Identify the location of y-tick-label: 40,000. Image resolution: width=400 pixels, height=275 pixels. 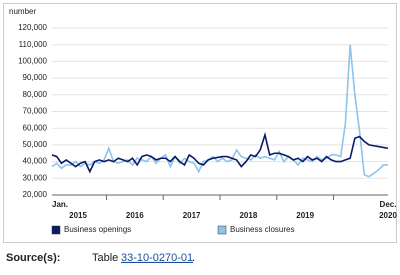
(35, 161).